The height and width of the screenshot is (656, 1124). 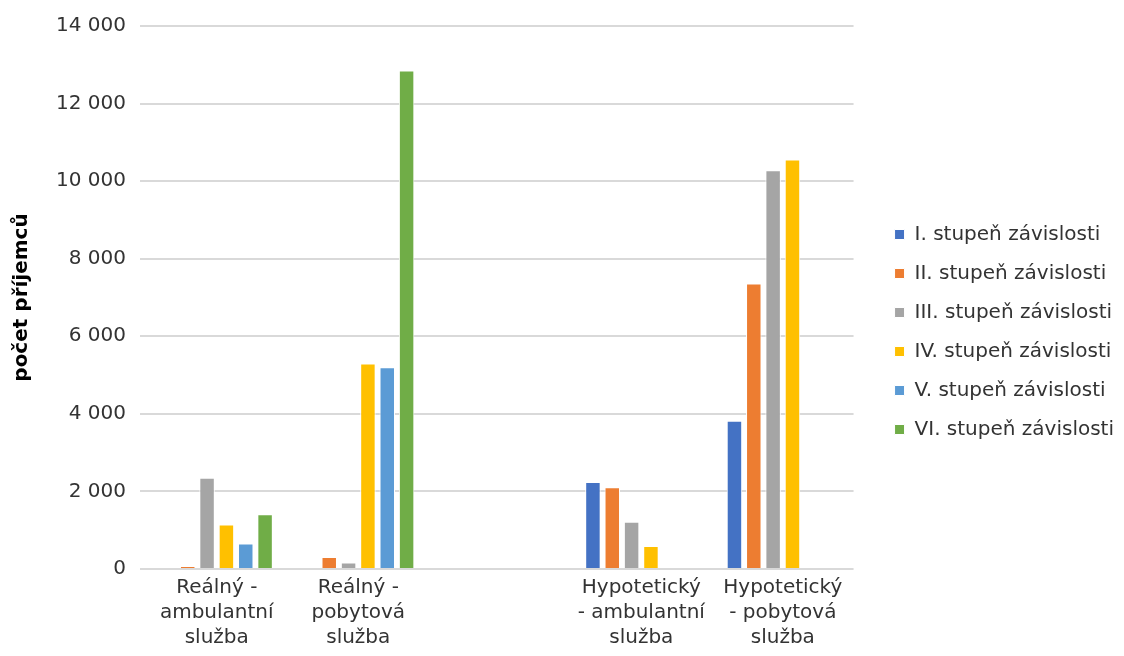 I want to click on y-tick-label: 6 000, so click(x=97, y=334).